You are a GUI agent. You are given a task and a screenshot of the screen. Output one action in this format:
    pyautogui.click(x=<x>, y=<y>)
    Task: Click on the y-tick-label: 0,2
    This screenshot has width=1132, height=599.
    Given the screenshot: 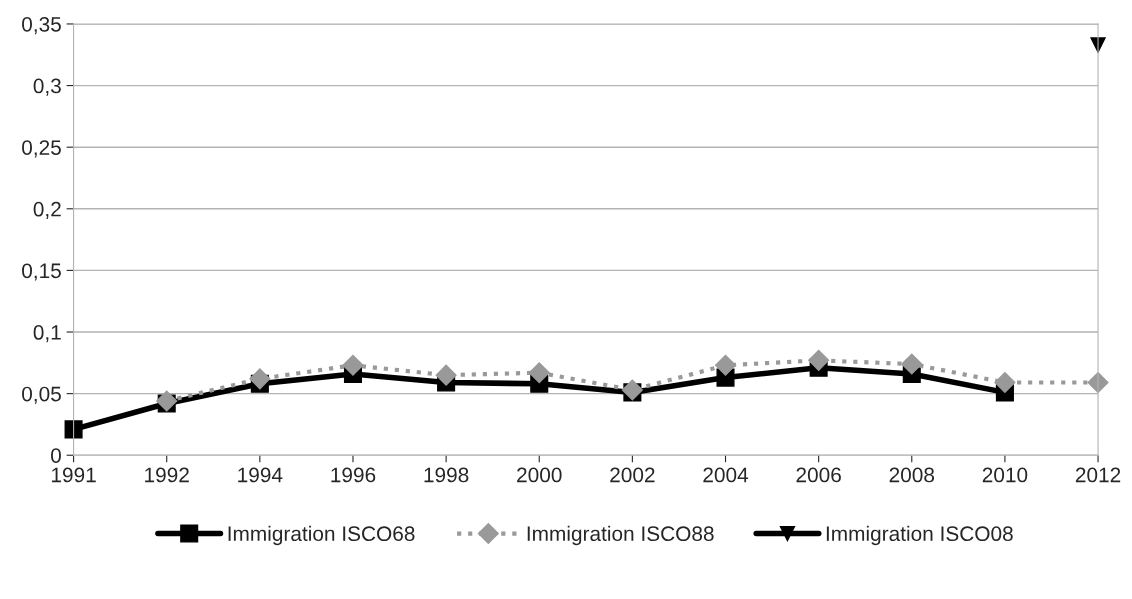 What is the action you would take?
    pyautogui.click(x=47, y=210)
    